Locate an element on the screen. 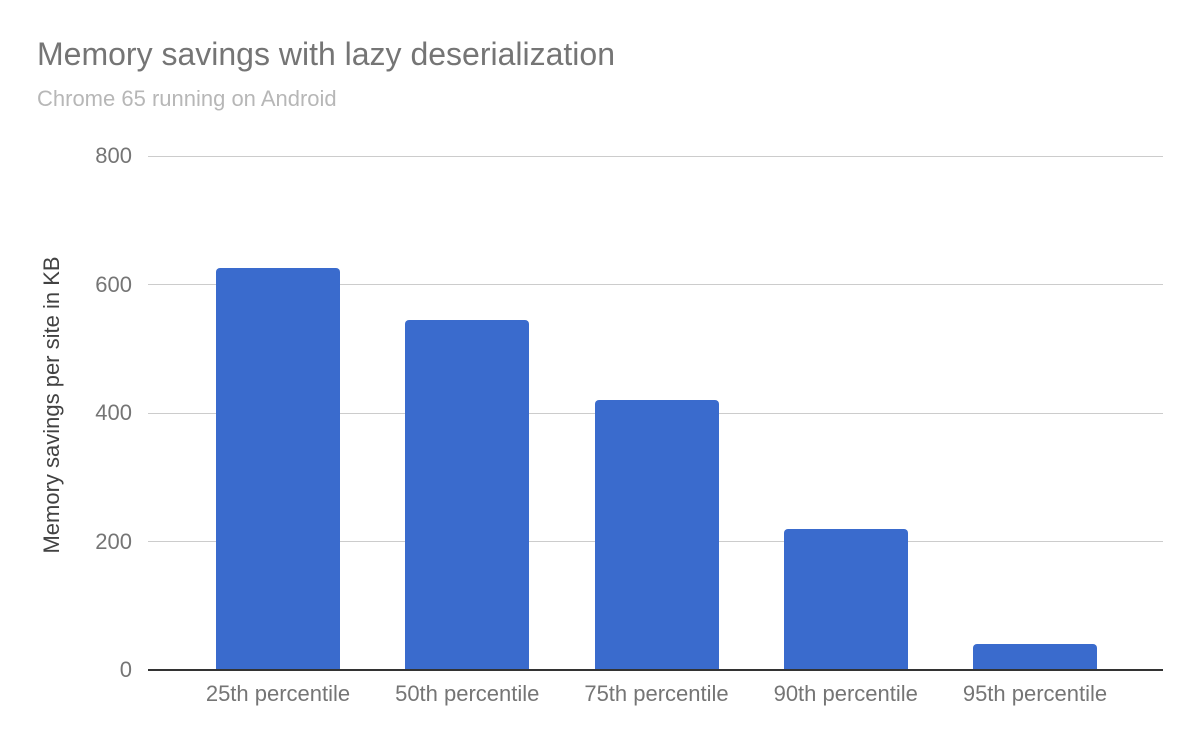  x-tick-label: 90th percentile is located at coordinates (845, 693).